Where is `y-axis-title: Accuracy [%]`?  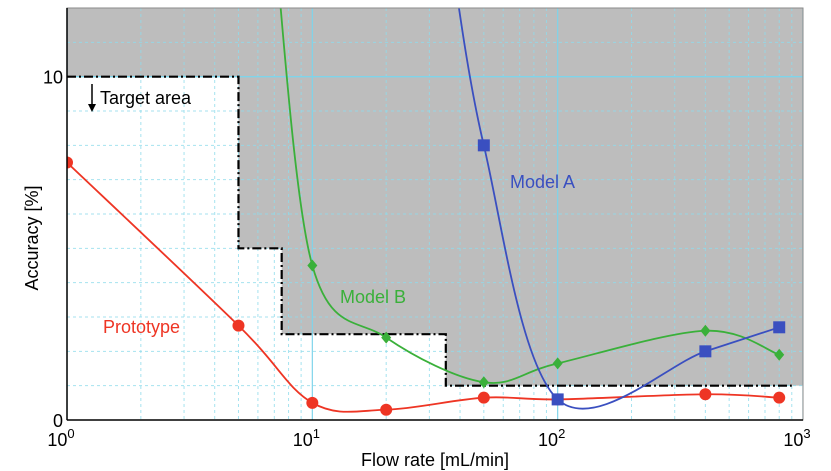
y-axis-title: Accuracy [%] is located at coordinates (32, 237).